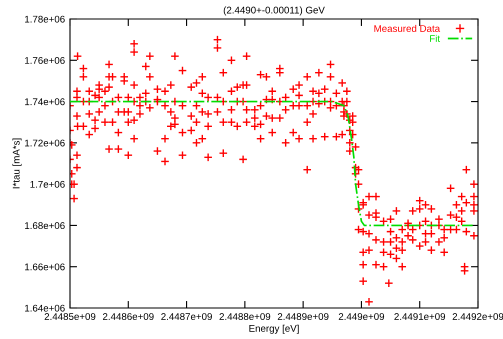  Describe the element at coordinates (274, 329) in the screenshot. I see `x-axis-title: Energy [eV]` at that location.